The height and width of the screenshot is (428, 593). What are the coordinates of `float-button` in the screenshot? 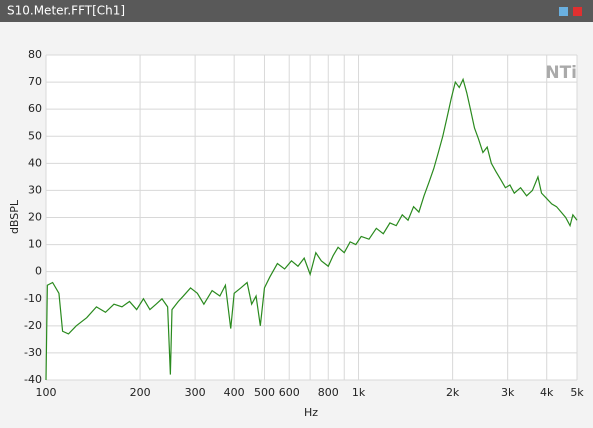 It's located at (563, 11).